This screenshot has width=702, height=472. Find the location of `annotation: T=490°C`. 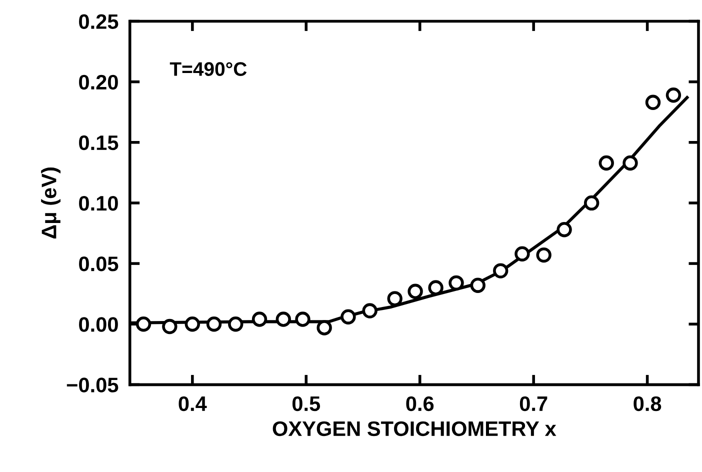

annotation: T=490°C is located at coordinates (208, 69).